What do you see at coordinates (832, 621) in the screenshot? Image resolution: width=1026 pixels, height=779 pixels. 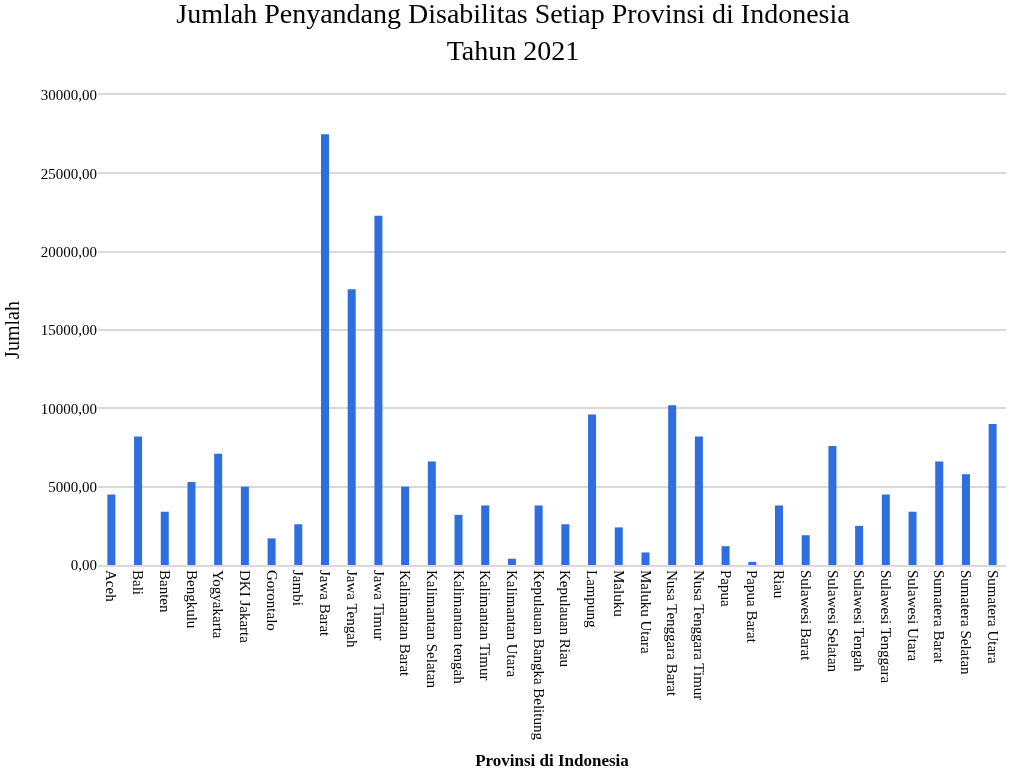 I see `x-tick-label: Sulawesi Selatan` at bounding box center [832, 621].